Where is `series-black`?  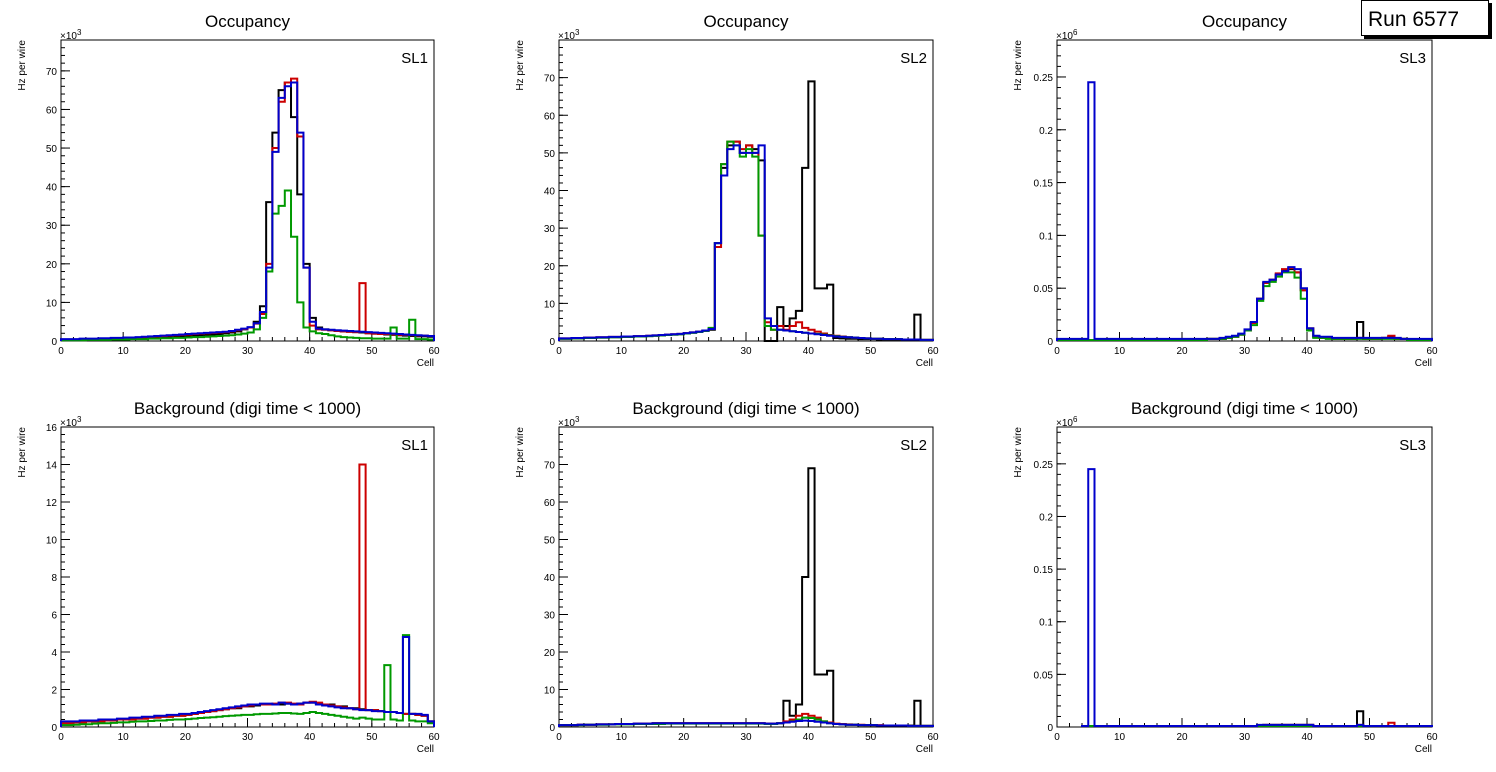
series-black is located at coordinates (247, 211).